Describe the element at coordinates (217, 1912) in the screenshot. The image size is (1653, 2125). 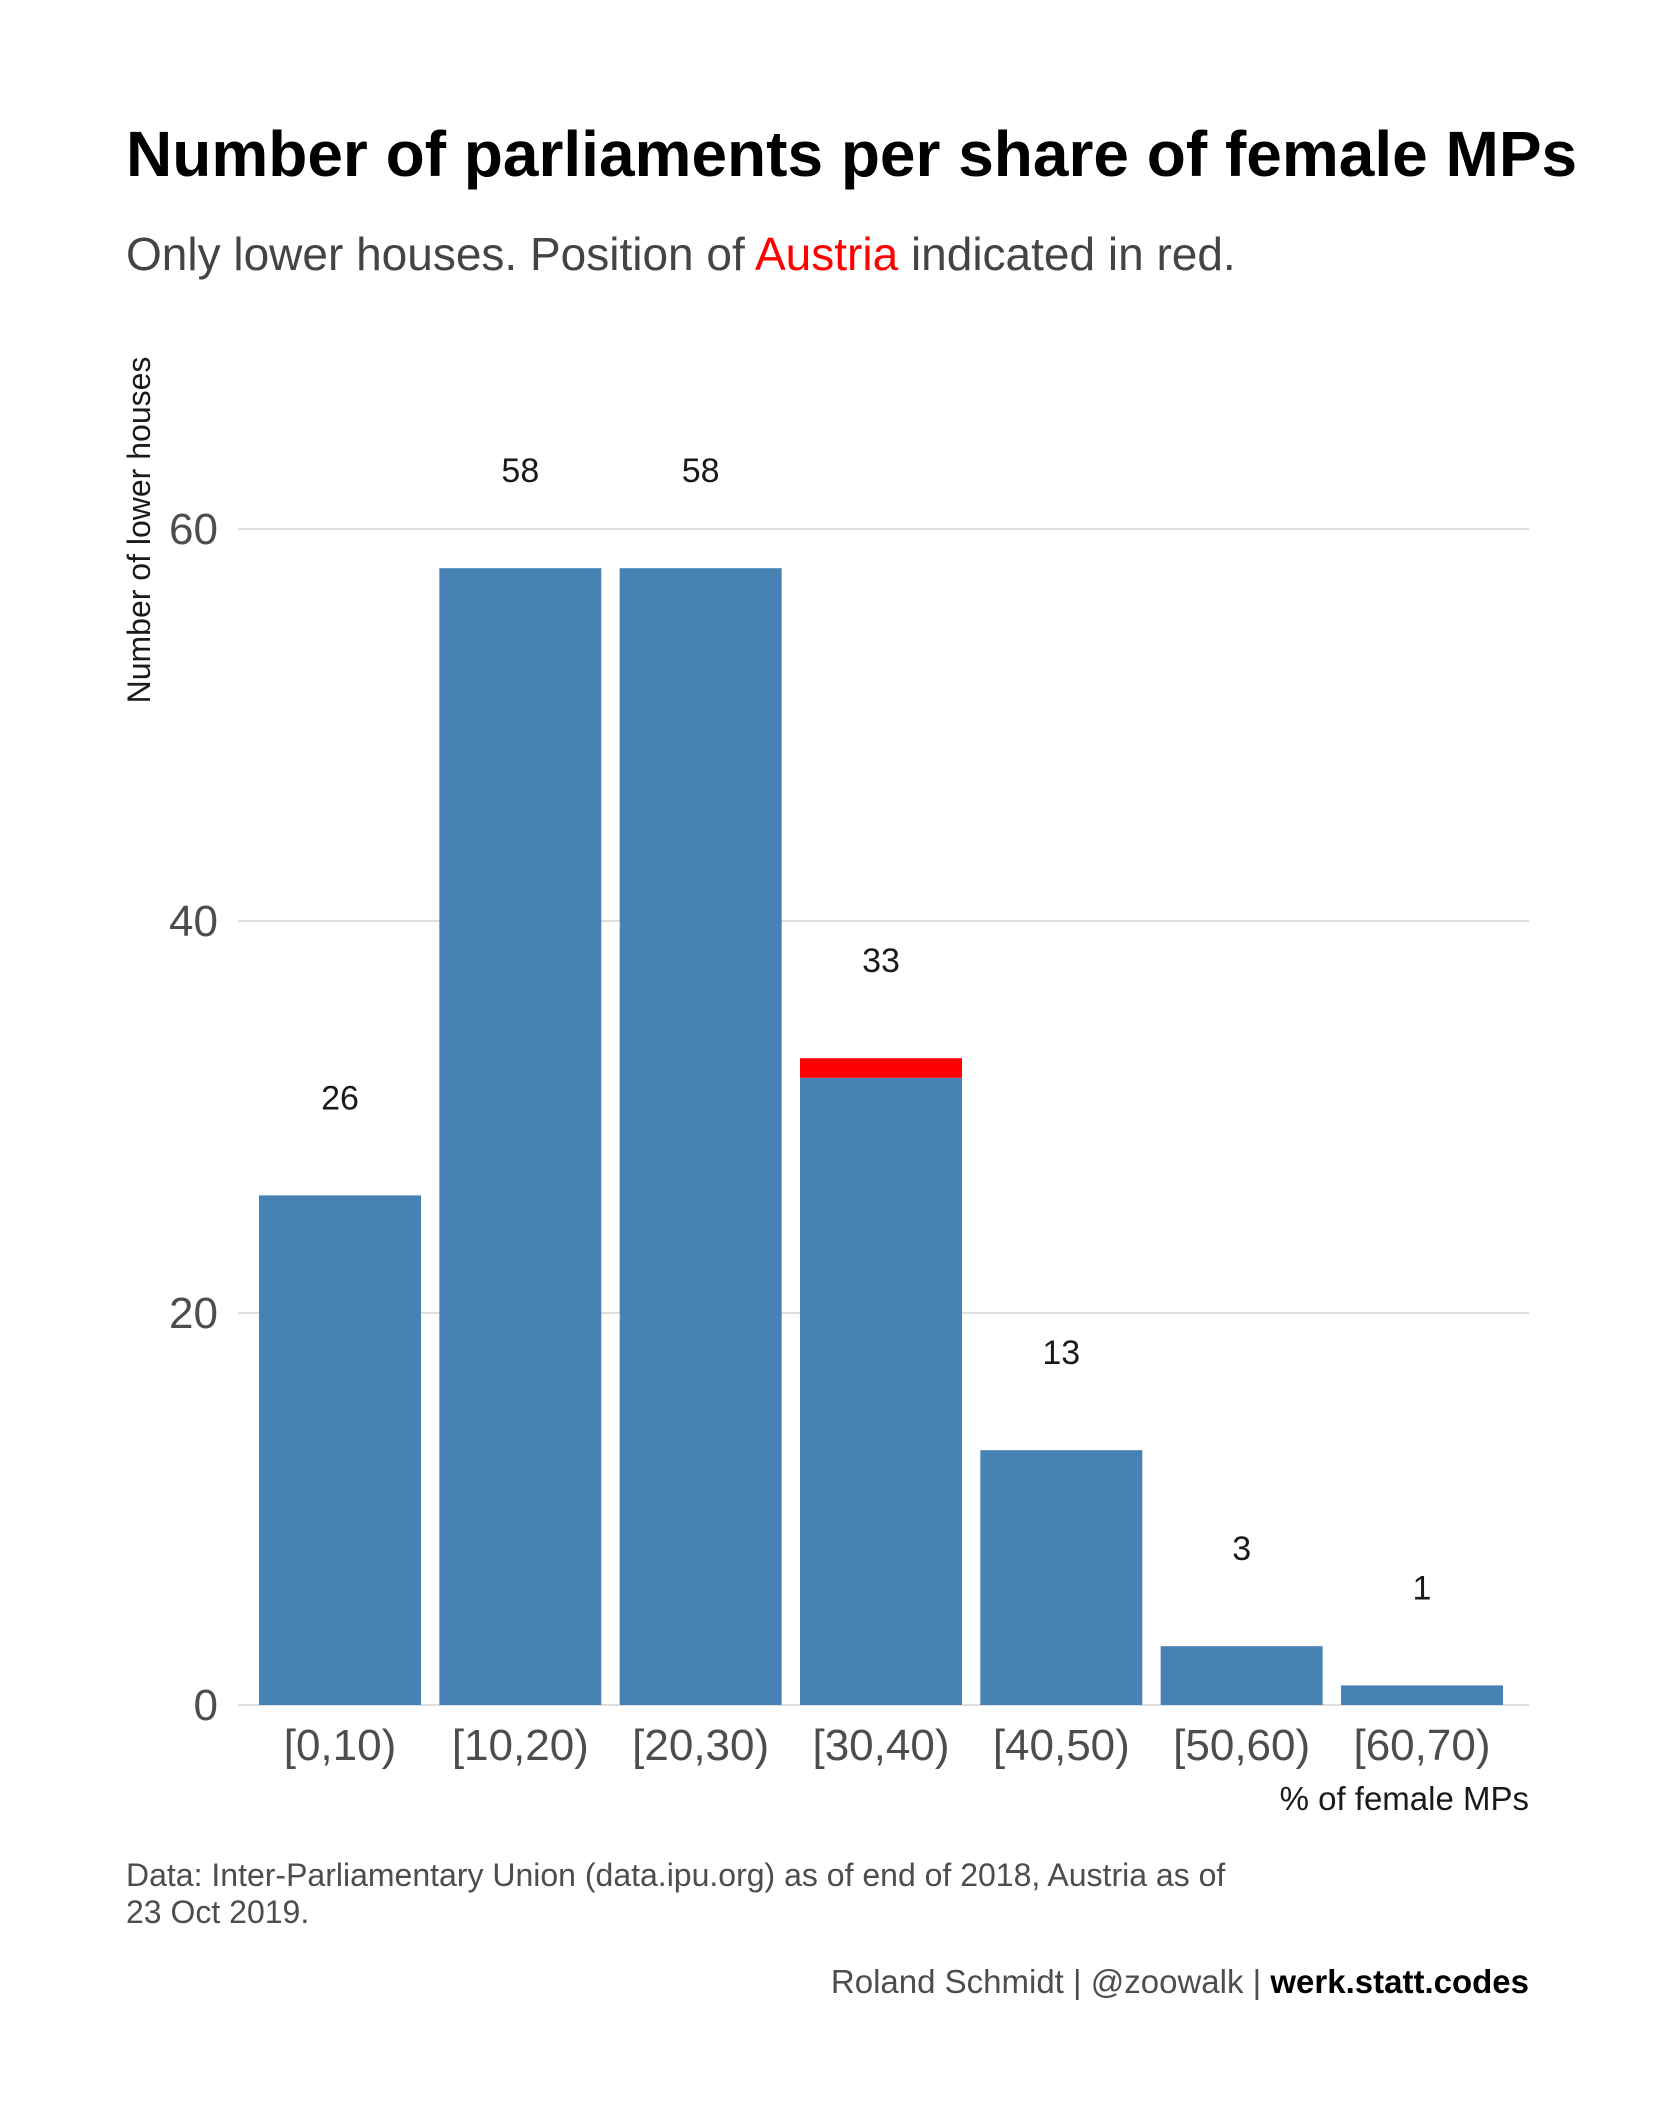
I see `caption-line-2: 23 Oct 2019.` at that location.